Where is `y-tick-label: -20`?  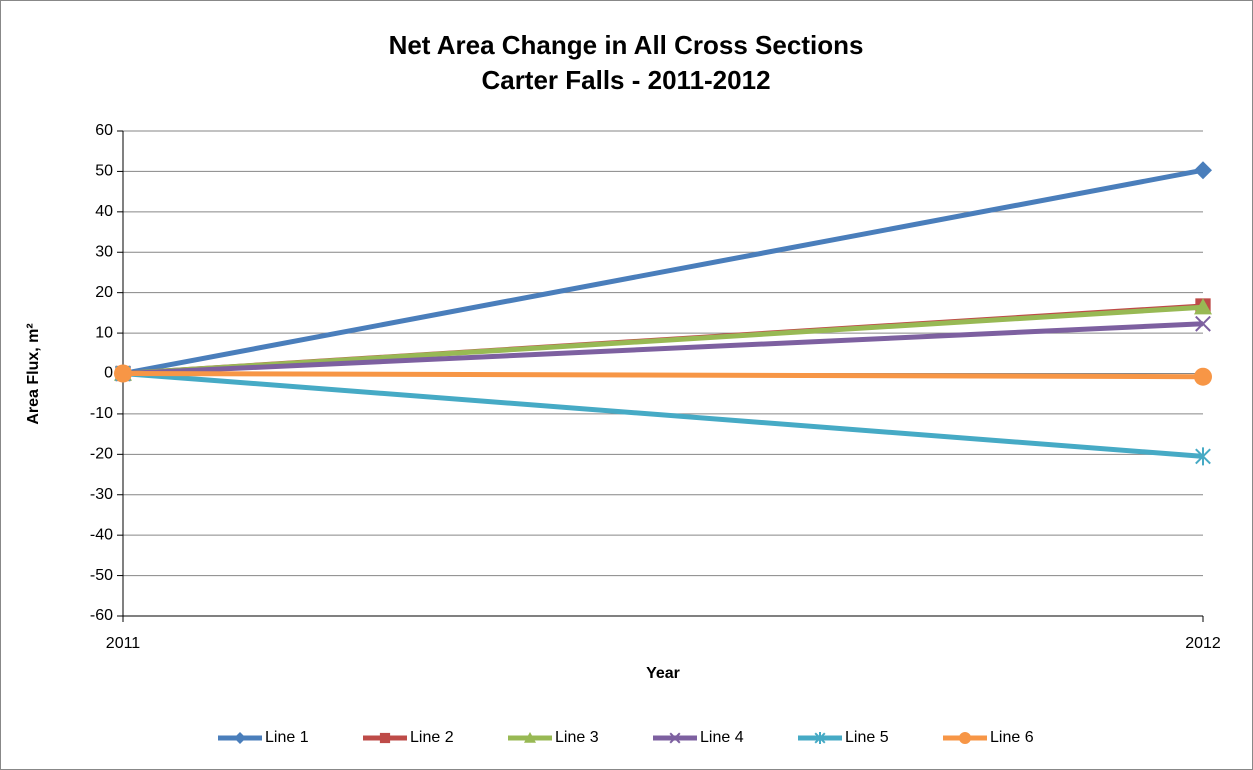
y-tick-label: -20 is located at coordinates (101, 454).